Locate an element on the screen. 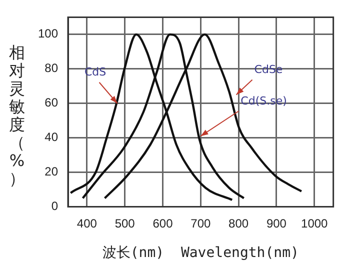 This screenshot has width=338, height=266. y-tick-label: 100 is located at coordinates (48, 33).